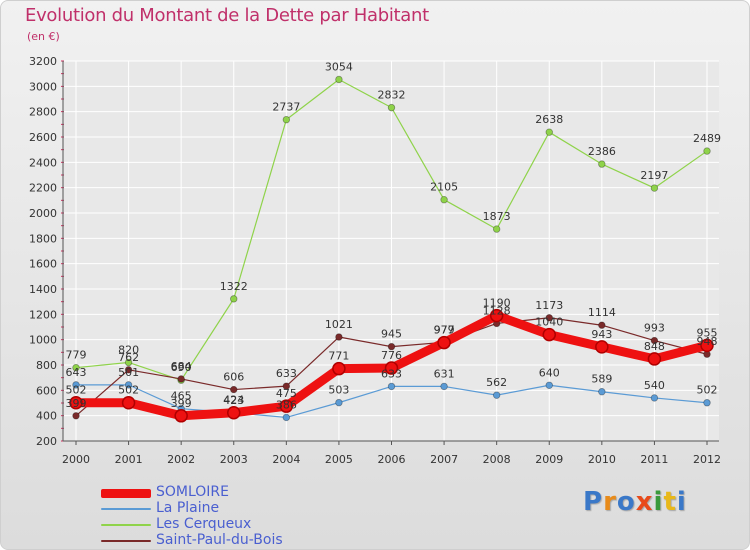  I want to click on data-label: 2638, so click(549, 119).